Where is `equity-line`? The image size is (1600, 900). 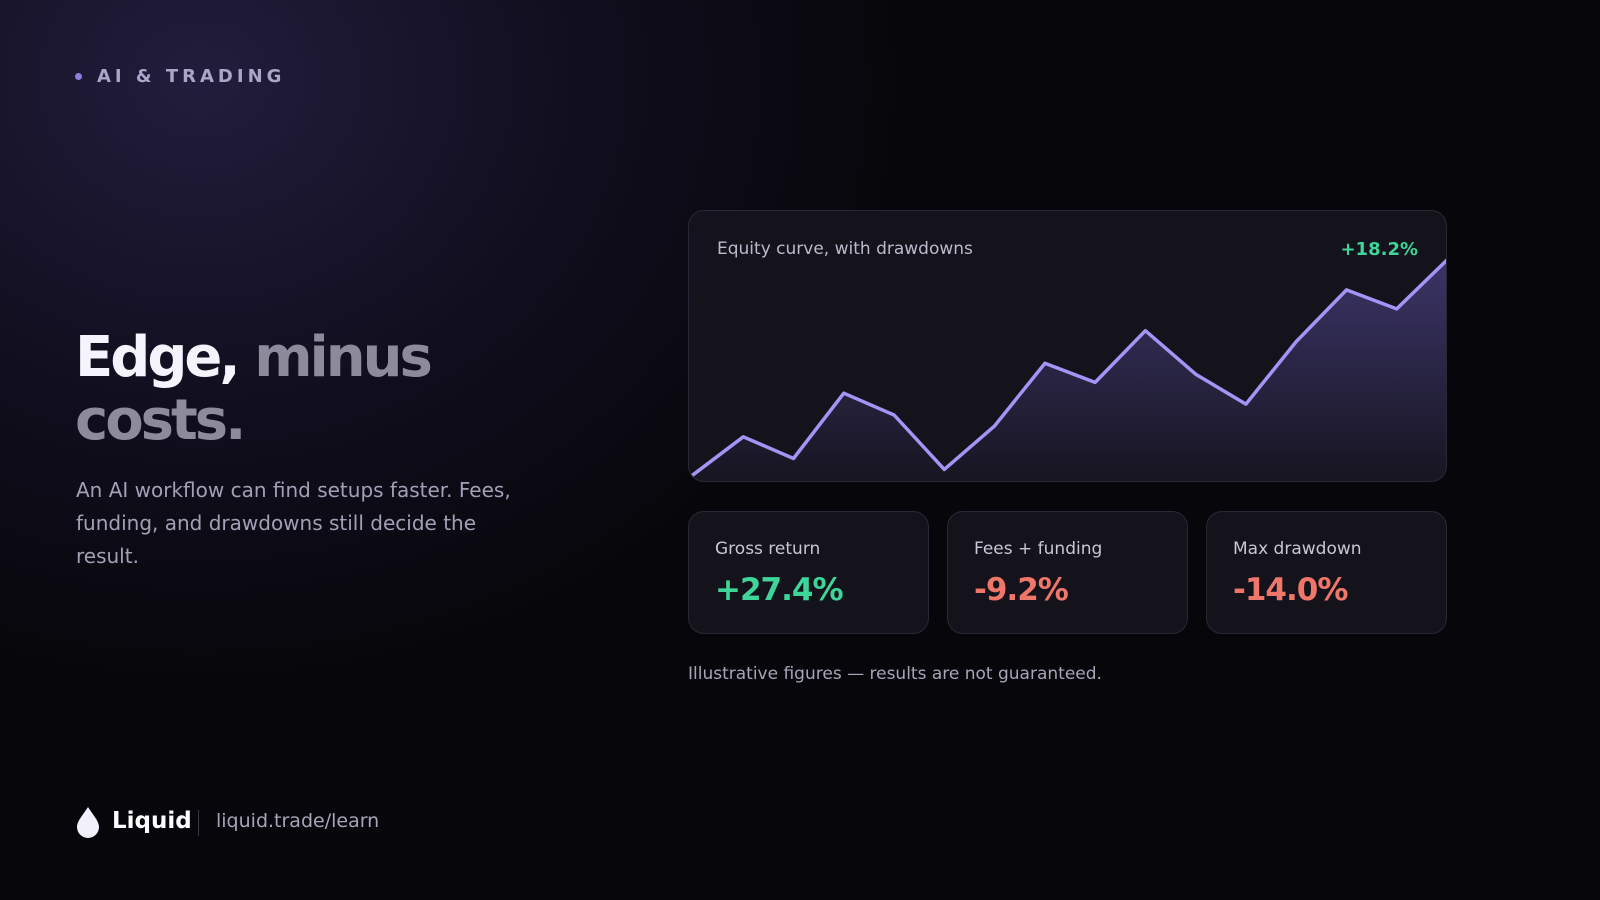
equity-line is located at coordinates (1068, 367).